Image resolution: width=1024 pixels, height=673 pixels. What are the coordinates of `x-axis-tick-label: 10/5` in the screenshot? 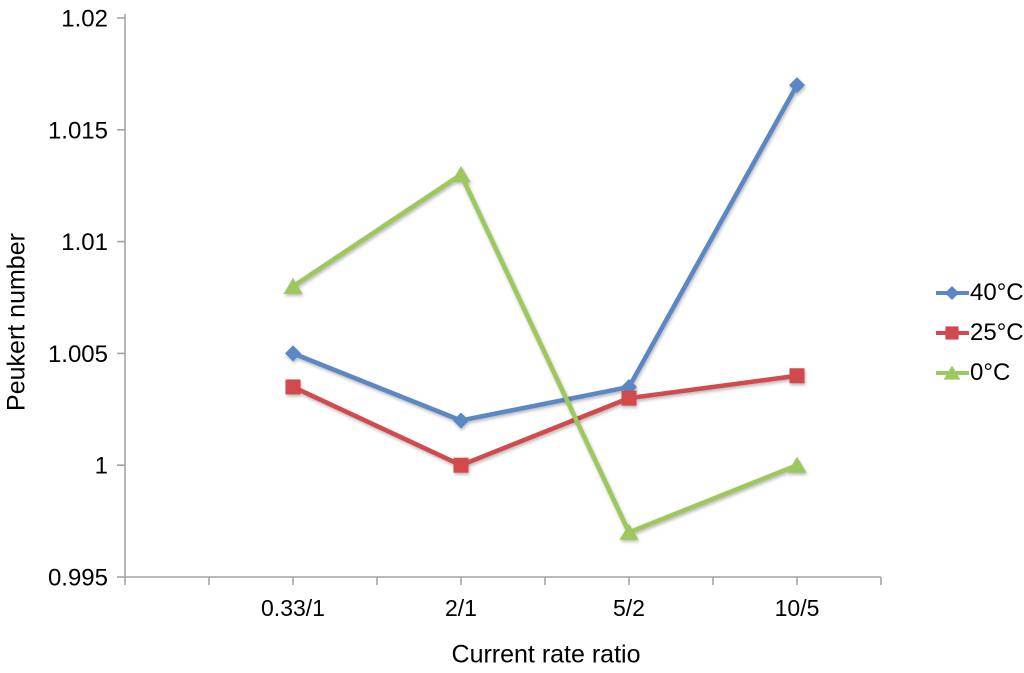 It's located at (797, 608).